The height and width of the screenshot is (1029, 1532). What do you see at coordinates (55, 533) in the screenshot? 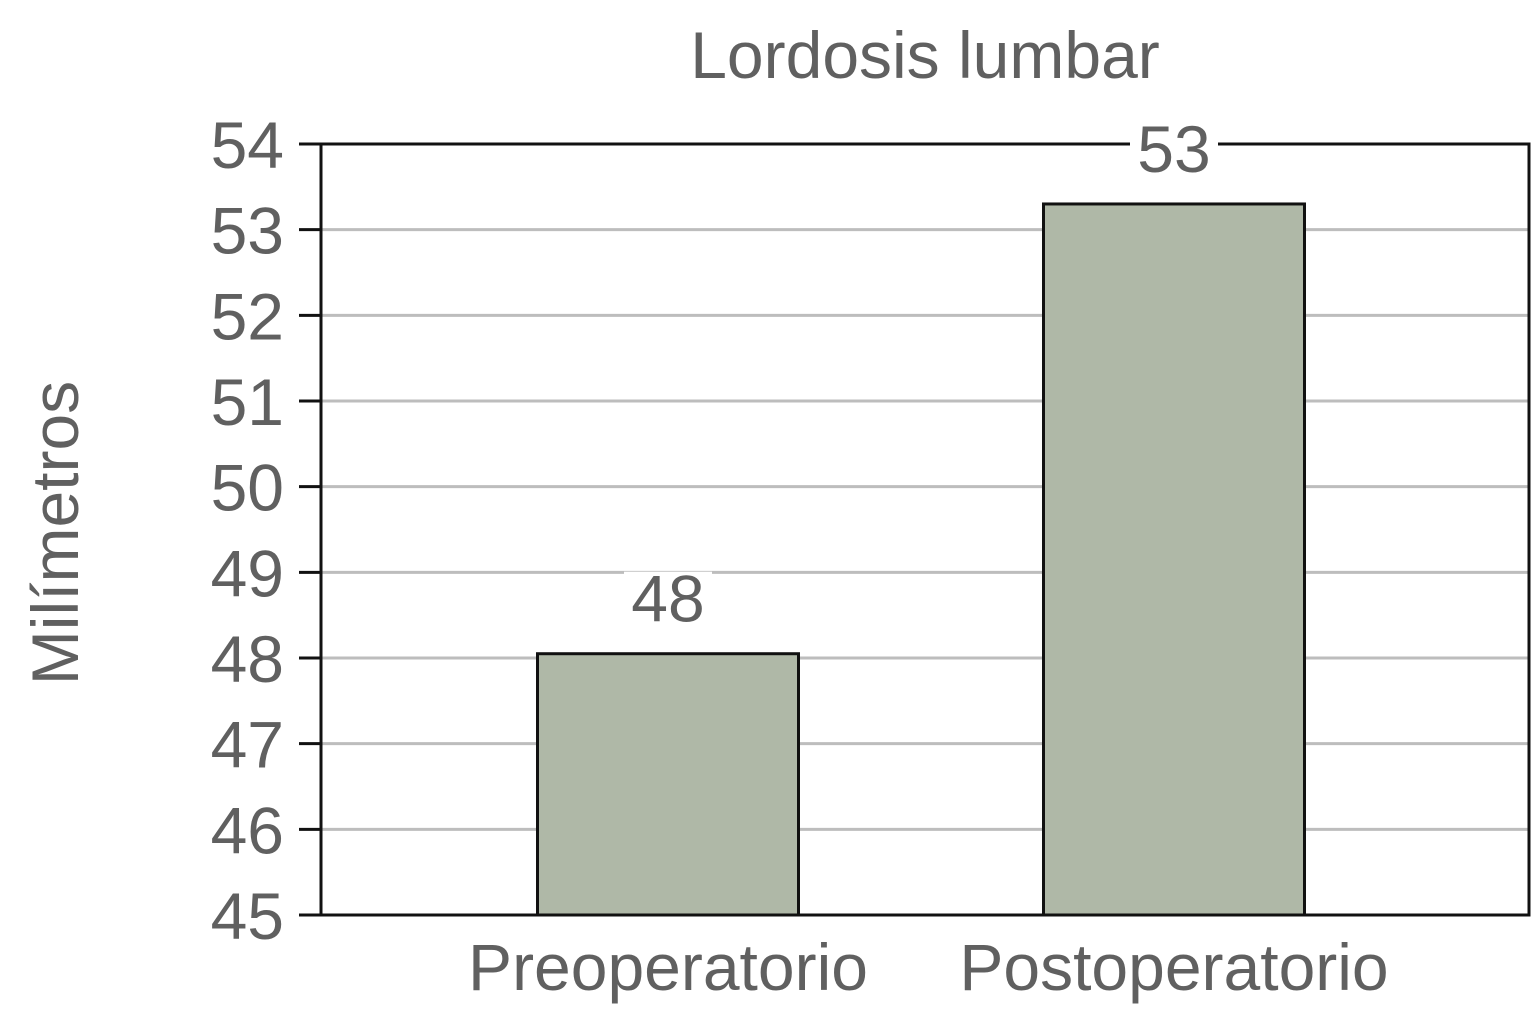
I see `y-axis-label: Milímetros` at bounding box center [55, 533].